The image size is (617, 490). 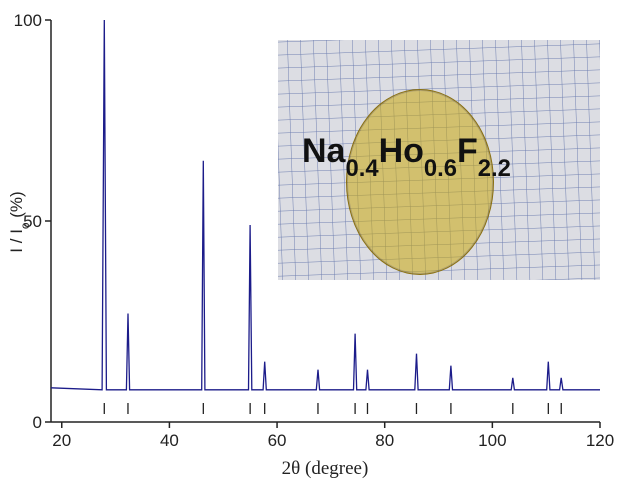 I want to click on subscript: 2.2, so click(x=494, y=168).